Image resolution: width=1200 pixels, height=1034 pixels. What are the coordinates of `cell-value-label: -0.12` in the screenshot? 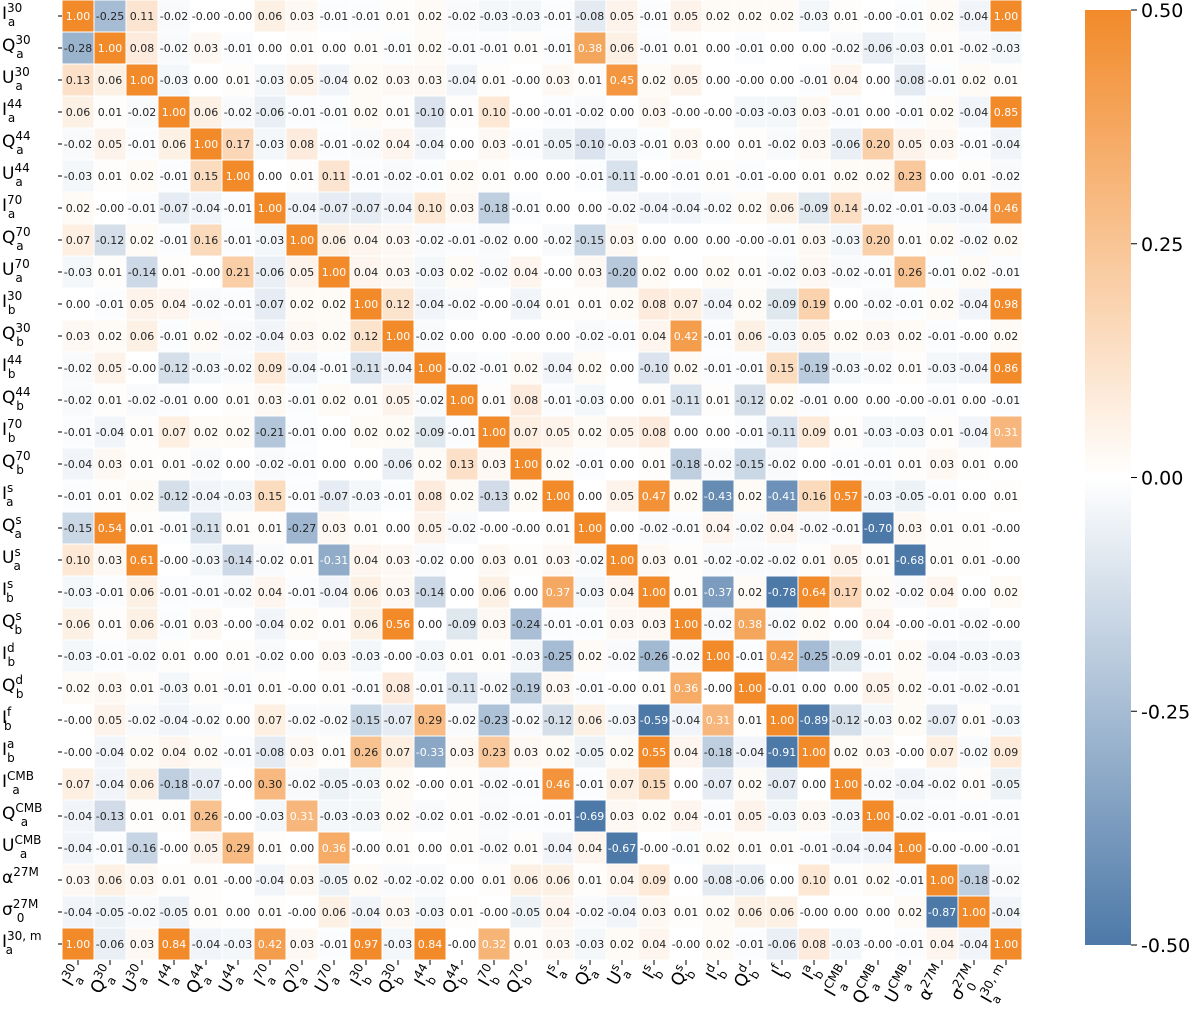 It's located at (846, 720).